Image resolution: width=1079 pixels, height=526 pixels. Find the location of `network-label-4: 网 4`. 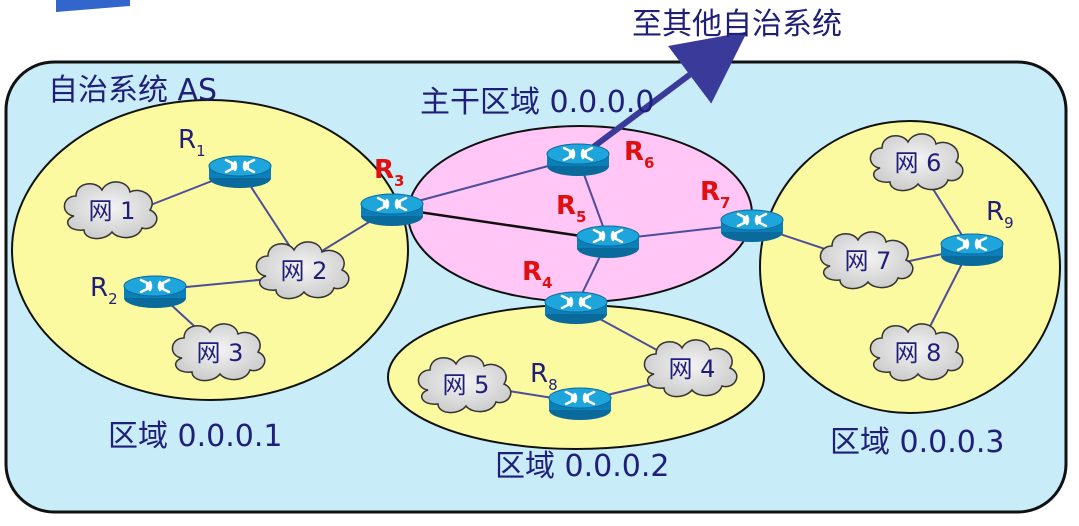

network-label-4: 网 4 is located at coordinates (692, 369).